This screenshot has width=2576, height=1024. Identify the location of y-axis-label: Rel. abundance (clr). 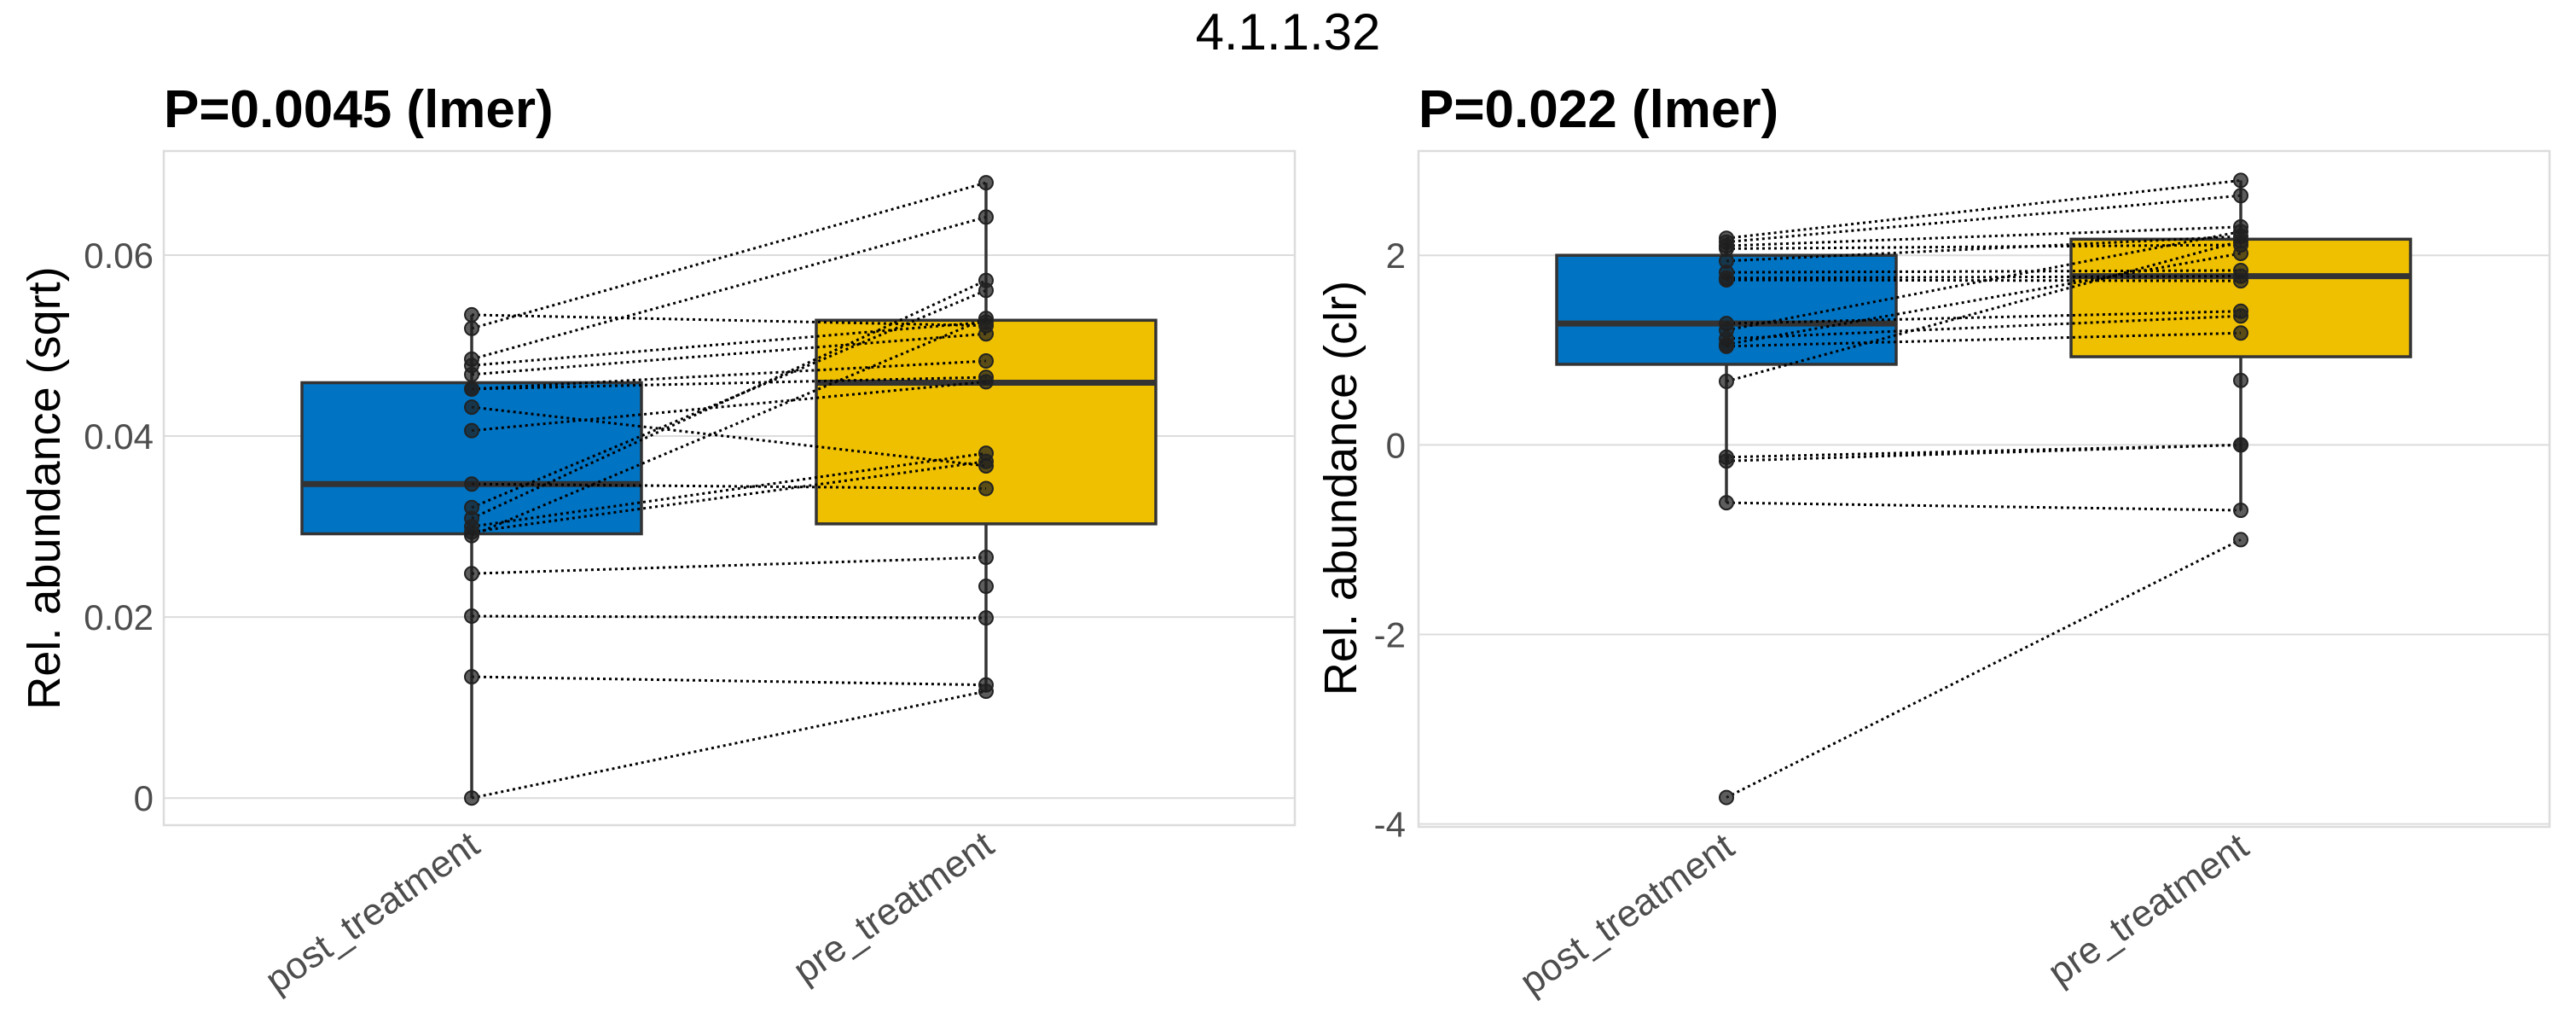
(1340, 488).